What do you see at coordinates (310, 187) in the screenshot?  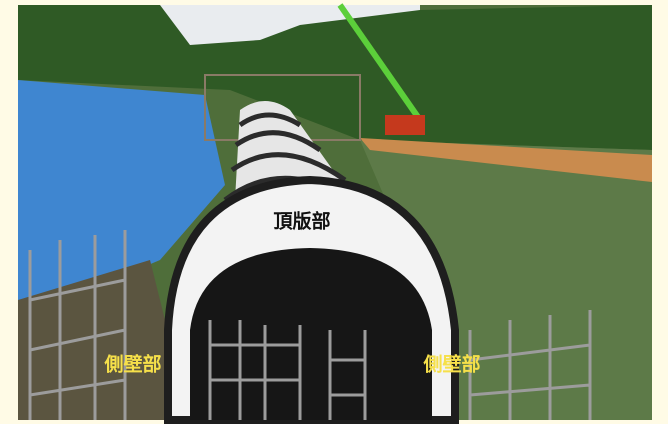 I see `tunnel-rings` at bounding box center [310, 187].